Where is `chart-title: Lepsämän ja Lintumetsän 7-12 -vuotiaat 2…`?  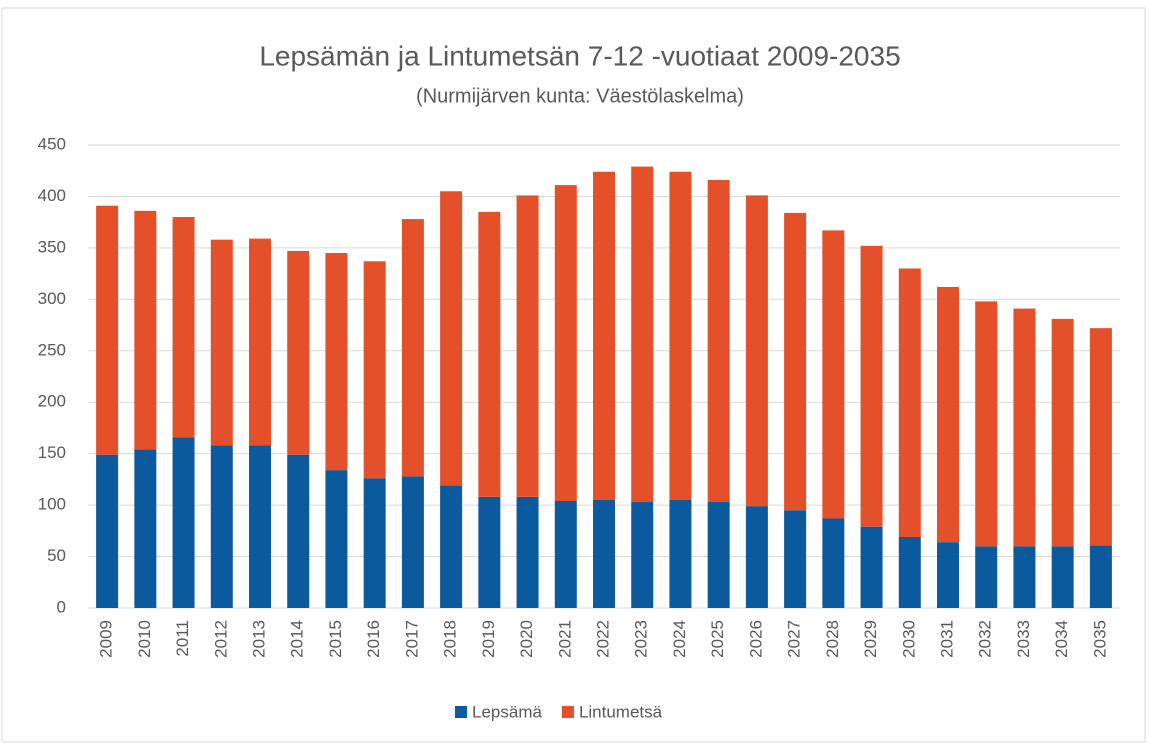 chart-title: Lepsämän ja Lintumetsän 7-12 -vuotiaat 2… is located at coordinates (579, 55).